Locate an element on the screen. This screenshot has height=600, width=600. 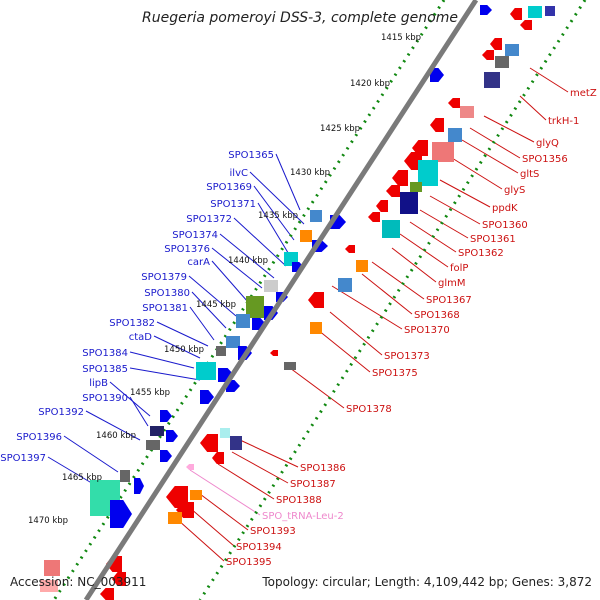
kbp-tick-label: 1470 kbp is located at coordinates (48, 521).